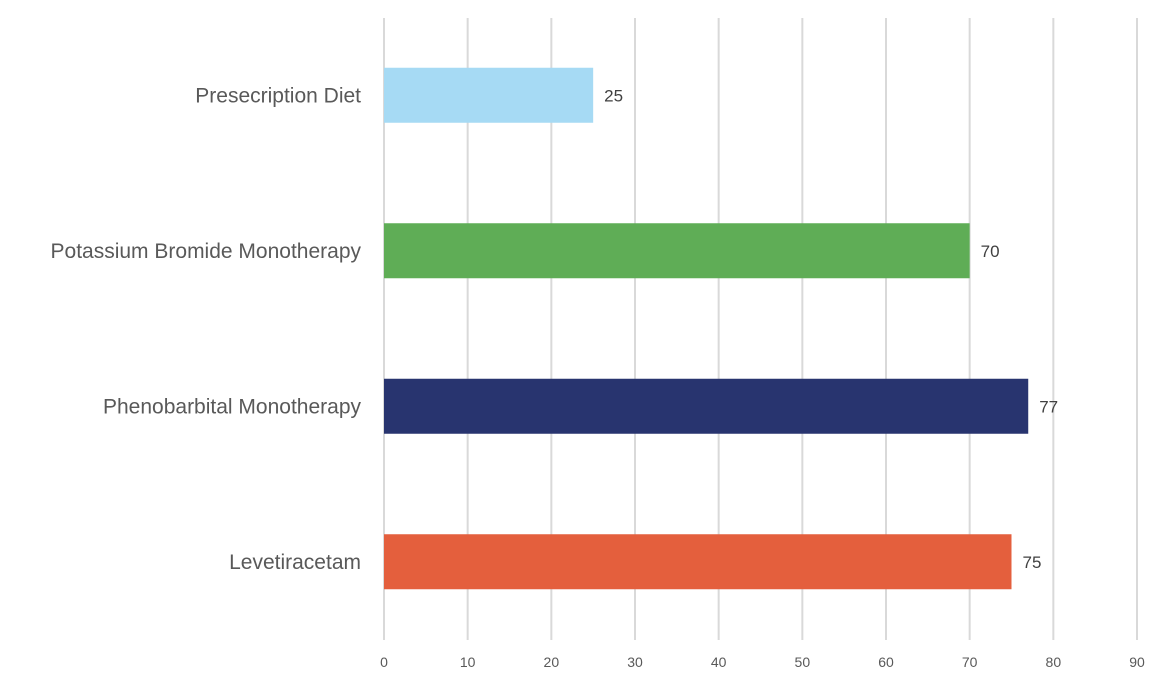  I want to click on category-label: Potassium Bromide Monotherapy, so click(206, 251).